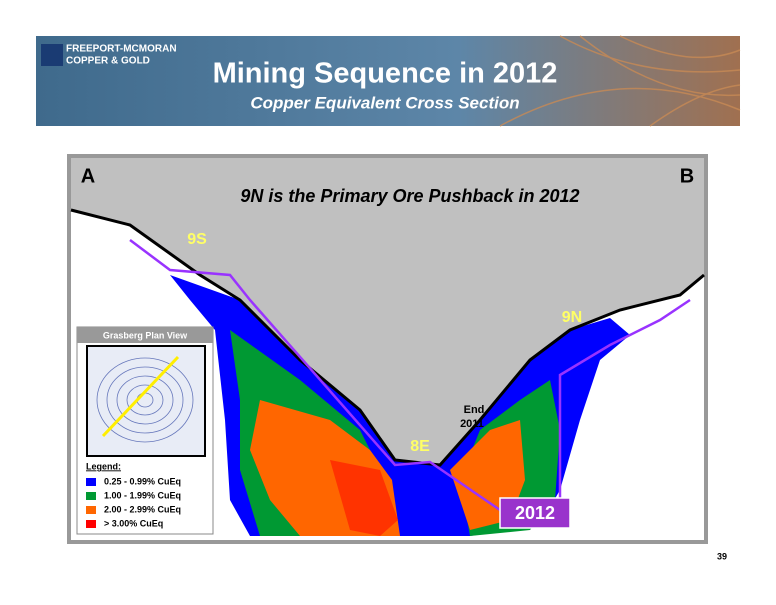 The height and width of the screenshot is (605, 776). Describe the element at coordinates (88, 176) in the screenshot. I see `section-end-label: A` at that location.